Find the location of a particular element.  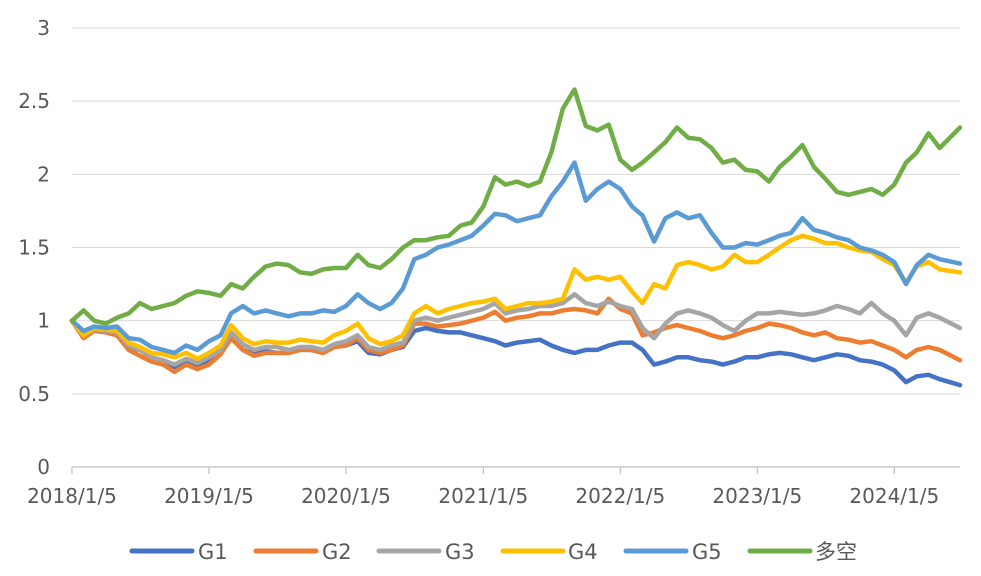

x-axis is located at coordinates (515, 470).